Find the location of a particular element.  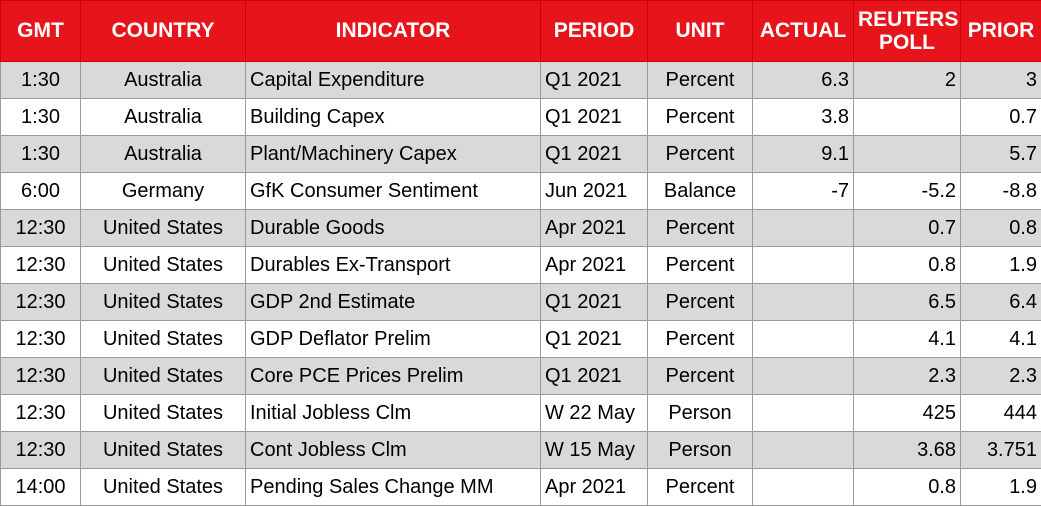

table-cell: 5.7 is located at coordinates (1000, 154).